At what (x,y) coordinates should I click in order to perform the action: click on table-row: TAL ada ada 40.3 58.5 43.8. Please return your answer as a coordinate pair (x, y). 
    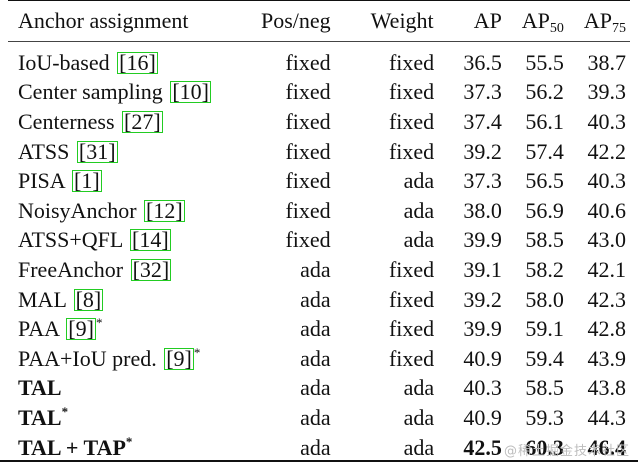
    Looking at the image, I should click on (319, 389).